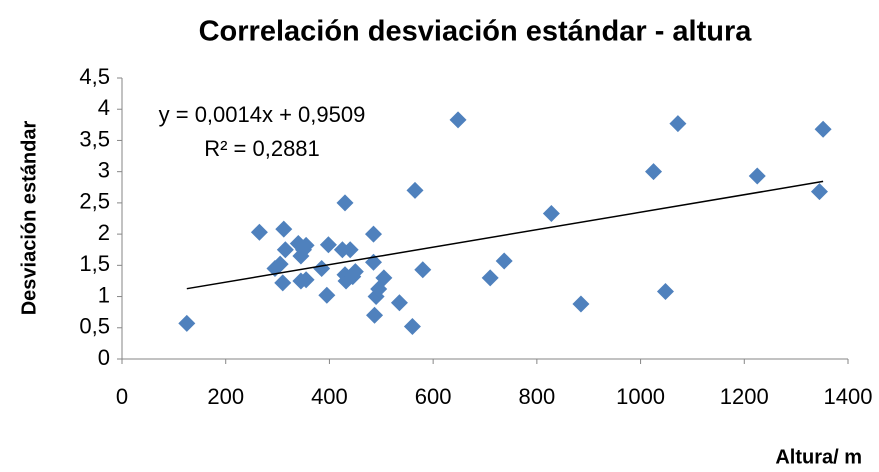 The height and width of the screenshot is (472, 879). Describe the element at coordinates (476, 32) in the screenshot. I see `chart-title: Correlación desviación estándar - altura` at that location.